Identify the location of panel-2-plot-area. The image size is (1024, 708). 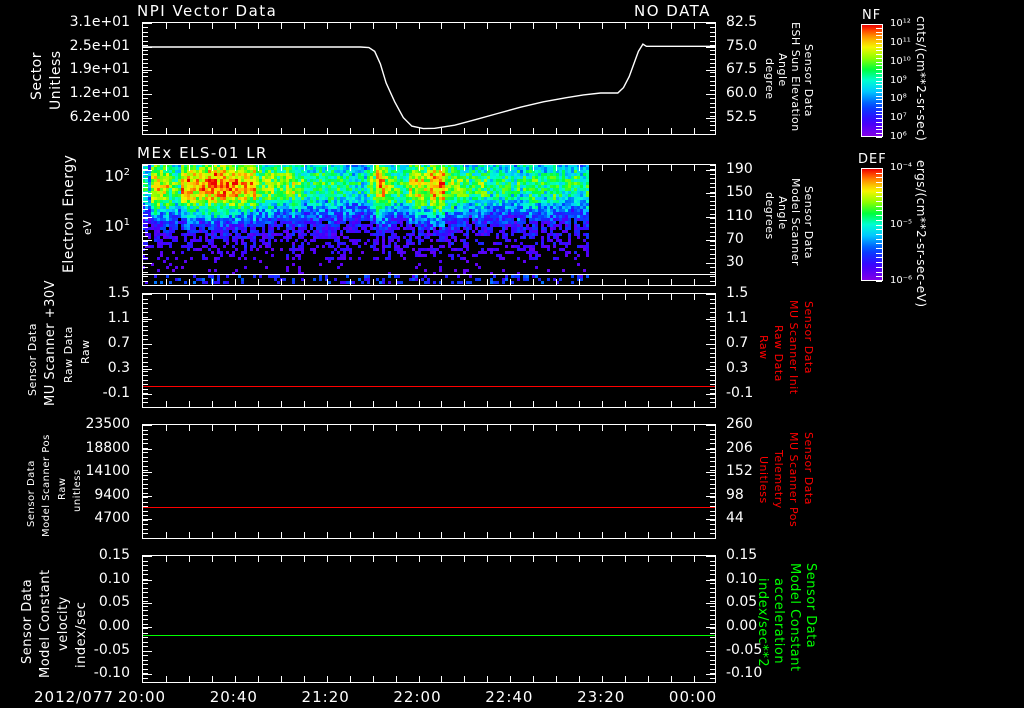
(429, 225).